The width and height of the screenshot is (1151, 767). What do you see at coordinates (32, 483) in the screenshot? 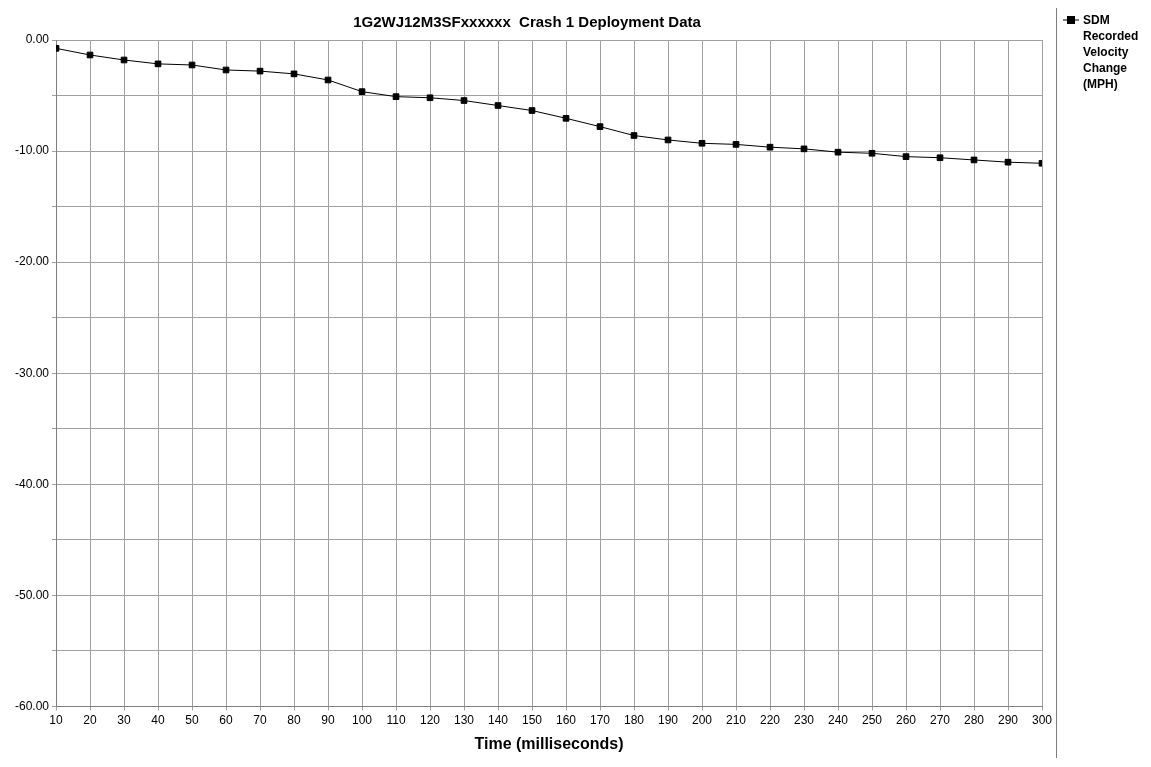
I see `y-tick-label: -40.00` at bounding box center [32, 483].